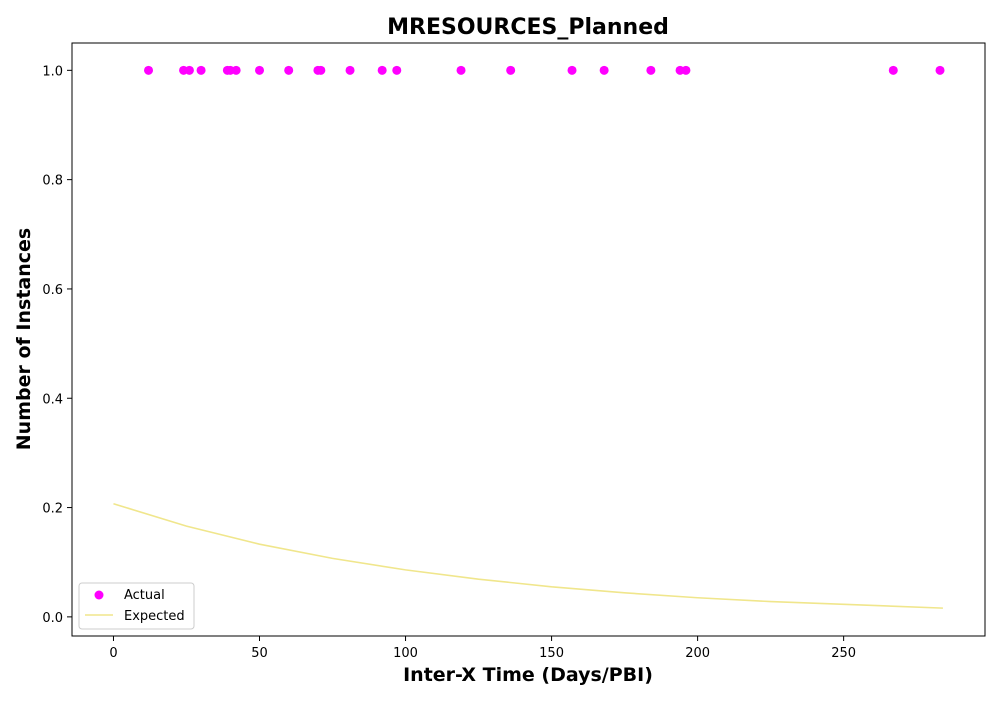 This screenshot has height=704, width=1000. I want to click on chart-title: MRESOURCES_Planned, so click(528, 27).